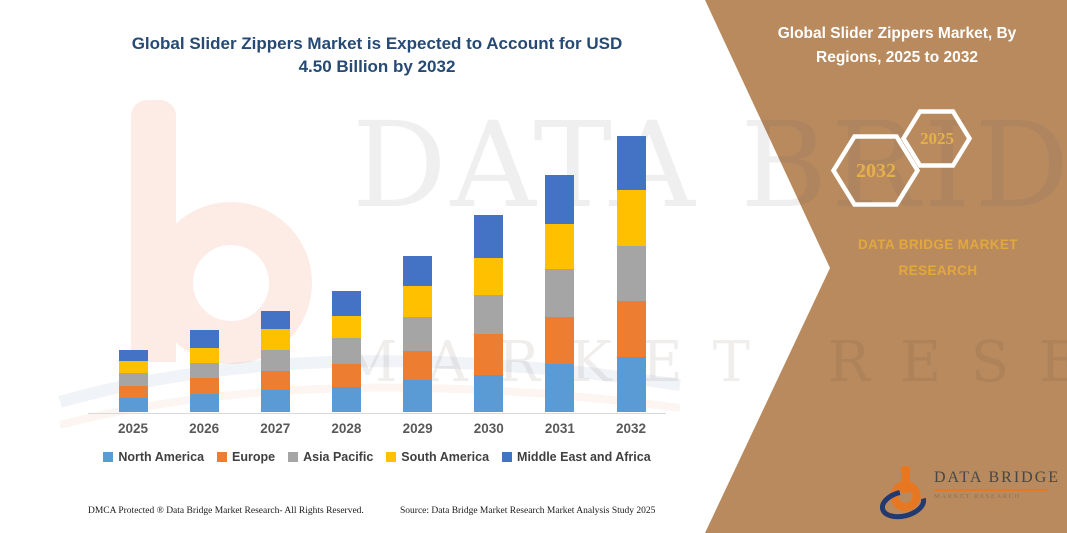  I want to click on databridge-logo: DATA BRIDGE MARKET RESEARCH, so click(970, 493).